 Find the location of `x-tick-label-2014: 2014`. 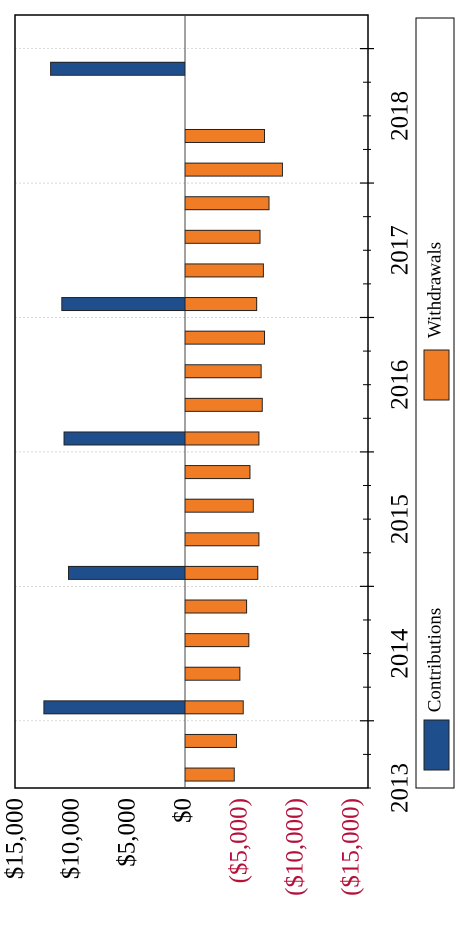

x-tick-label-2014: 2014 is located at coordinates (400, 653).